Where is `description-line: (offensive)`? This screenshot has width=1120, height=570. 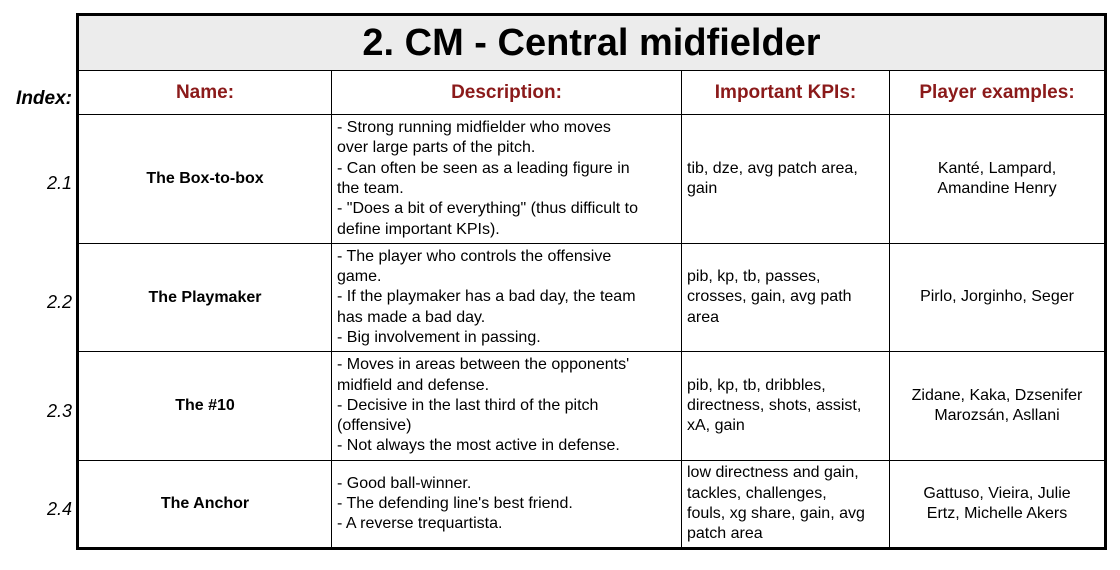
description-line: (offensive) is located at coordinates (374, 426).